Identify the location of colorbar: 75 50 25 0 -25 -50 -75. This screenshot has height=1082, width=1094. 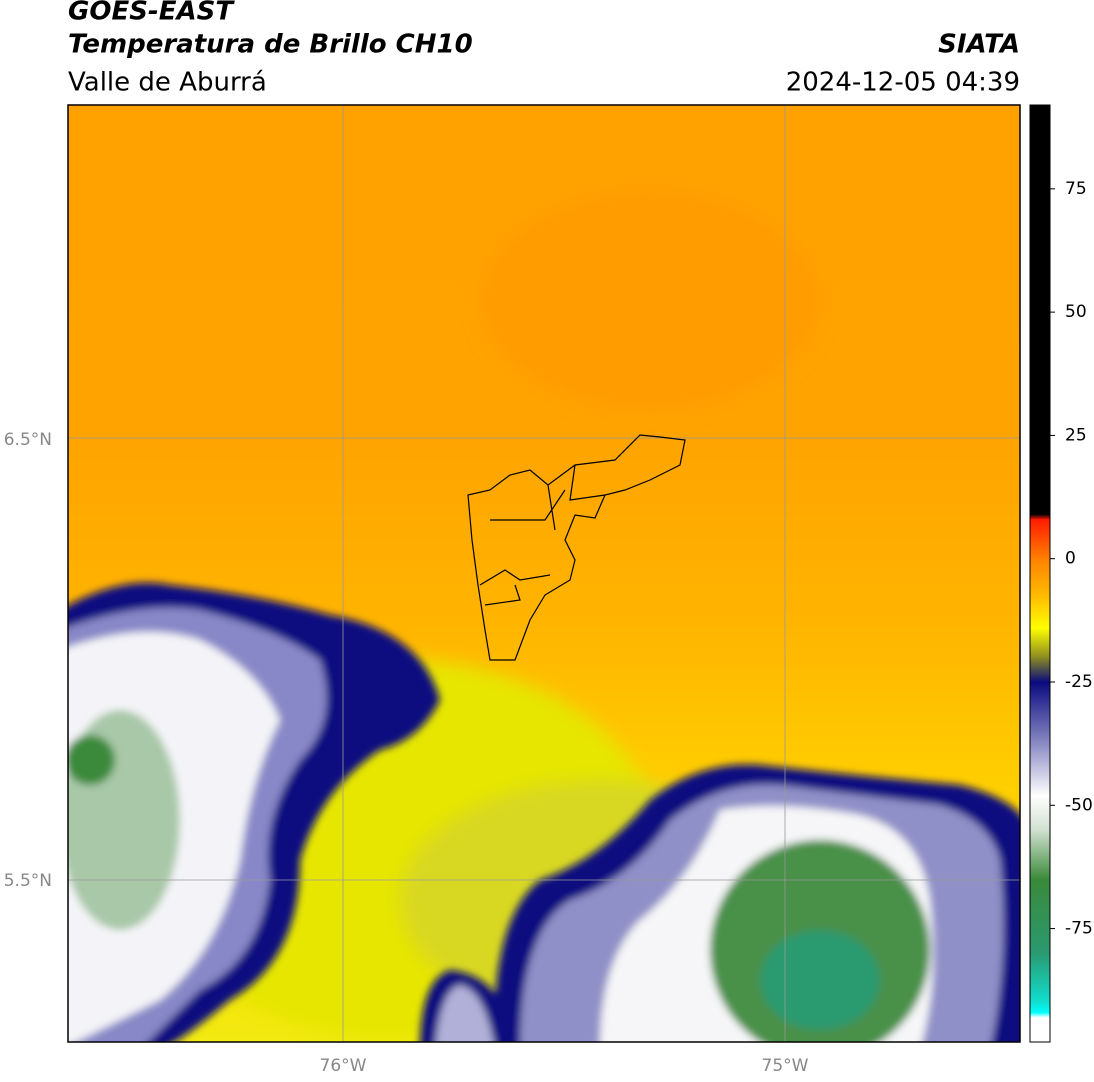
(1061, 573).